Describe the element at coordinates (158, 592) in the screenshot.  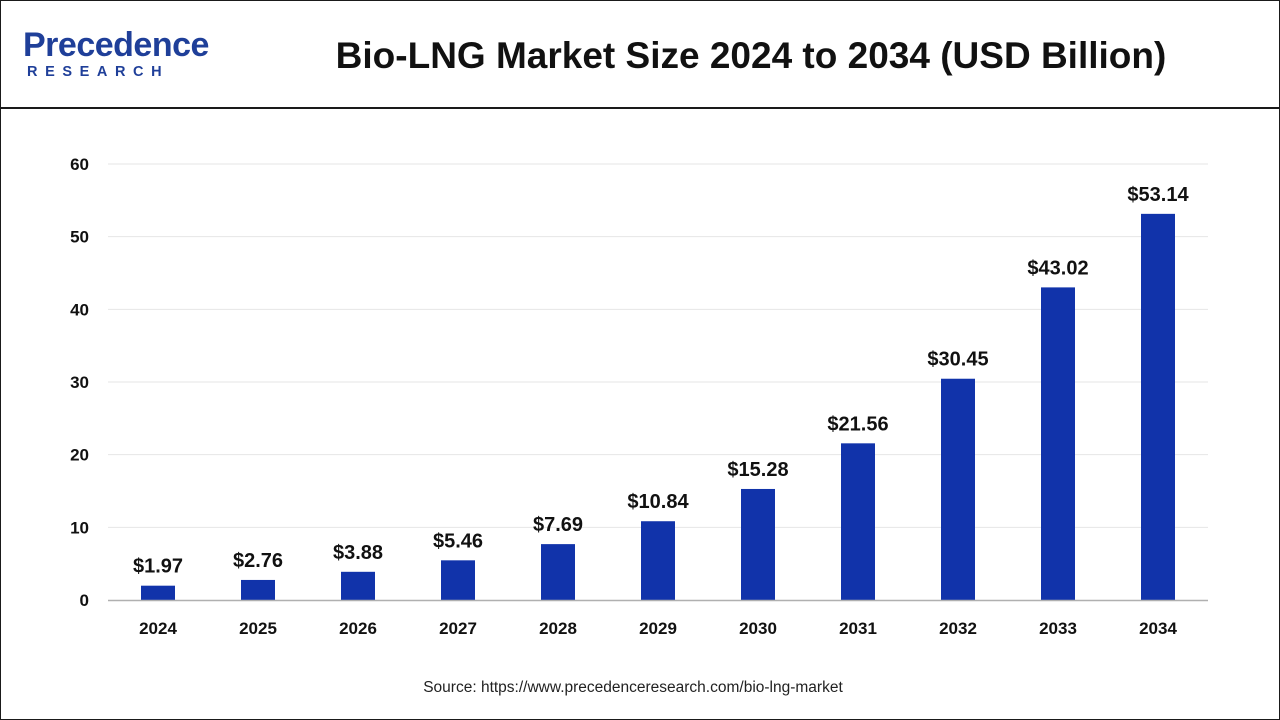
I see `bar-2024` at that location.